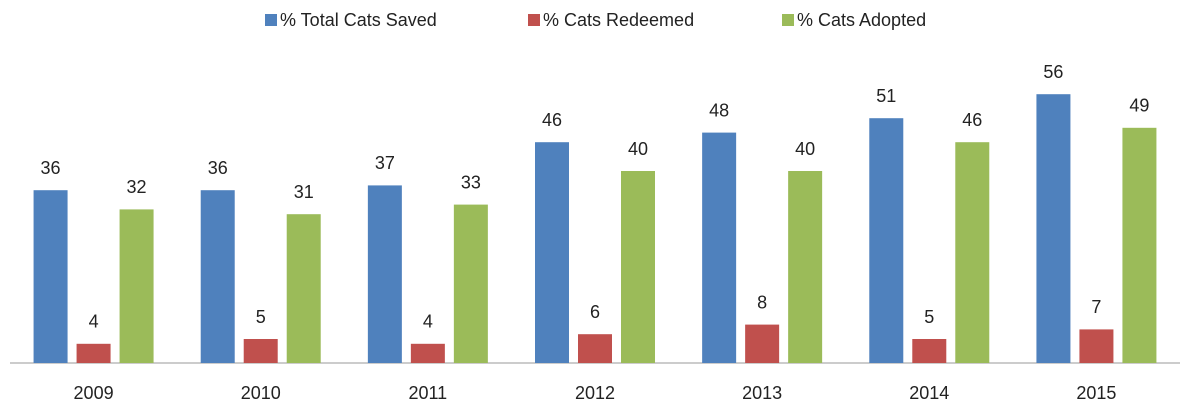 This screenshot has width=1189, height=411. Describe the element at coordinates (719, 110) in the screenshot. I see `data-label: 48` at that location.